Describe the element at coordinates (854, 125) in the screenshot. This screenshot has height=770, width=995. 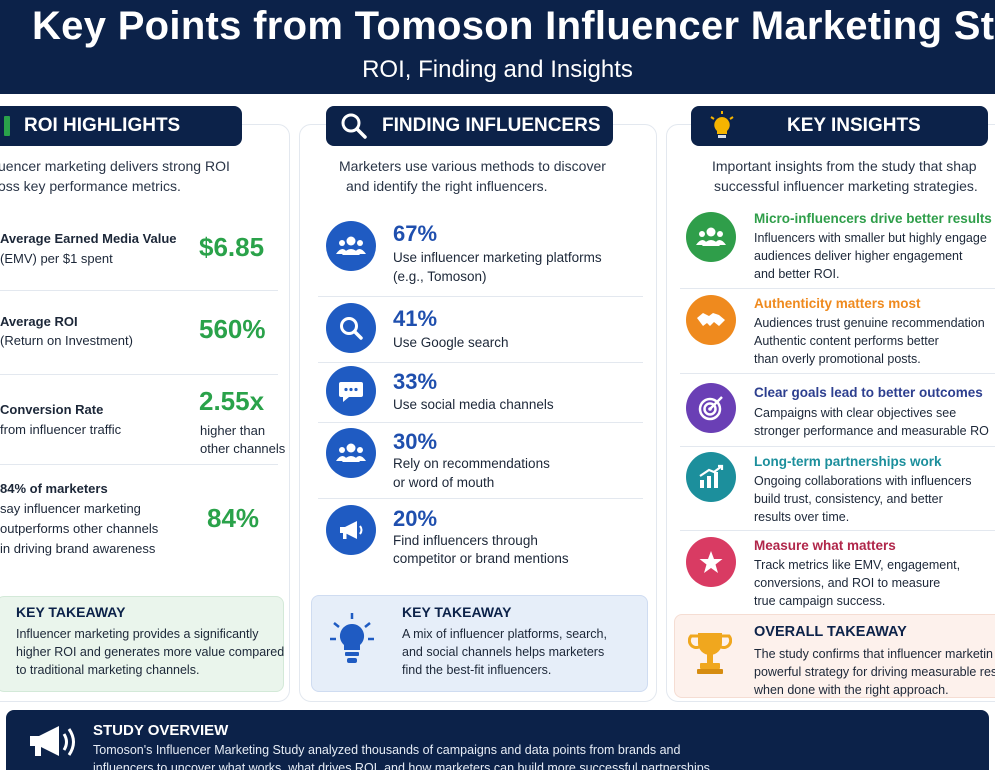
I see `insights-heading: KEY INSIGHTS` at that location.